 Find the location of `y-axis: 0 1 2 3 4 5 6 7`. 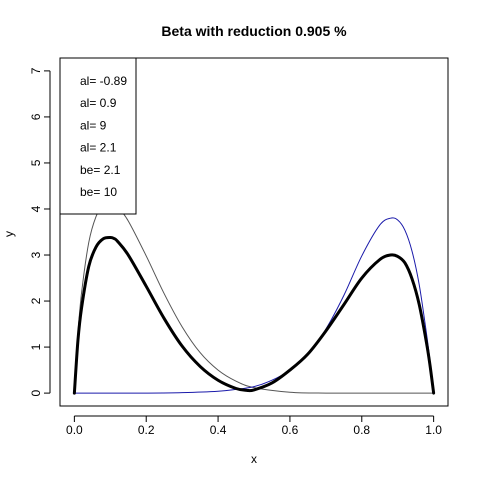

y-axis: 0 1 2 3 4 5 6 7 is located at coordinates (40, 231).